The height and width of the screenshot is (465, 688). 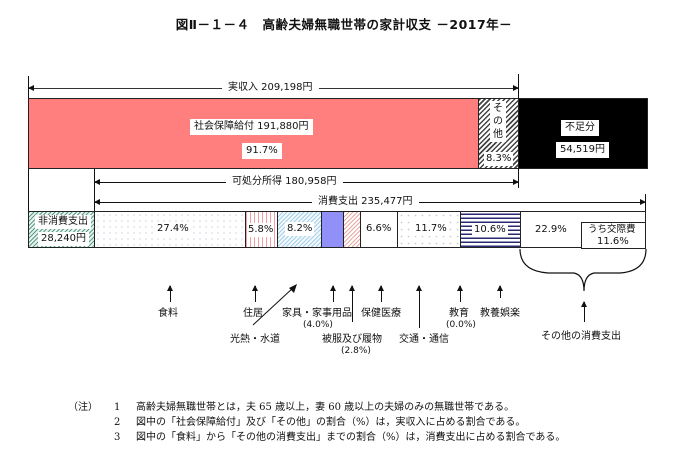 What do you see at coordinates (173, 229) in the screenshot?
I see `food-pct: 27.4%` at bounding box center [173, 229].